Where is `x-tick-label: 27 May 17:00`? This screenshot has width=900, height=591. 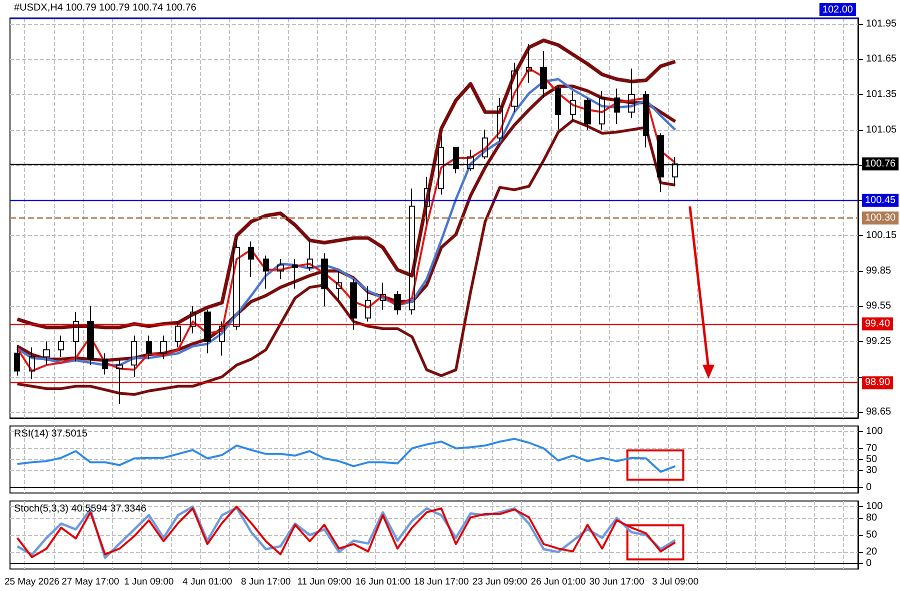 x-tick-label: 27 May 17:00 is located at coordinates (91, 582).